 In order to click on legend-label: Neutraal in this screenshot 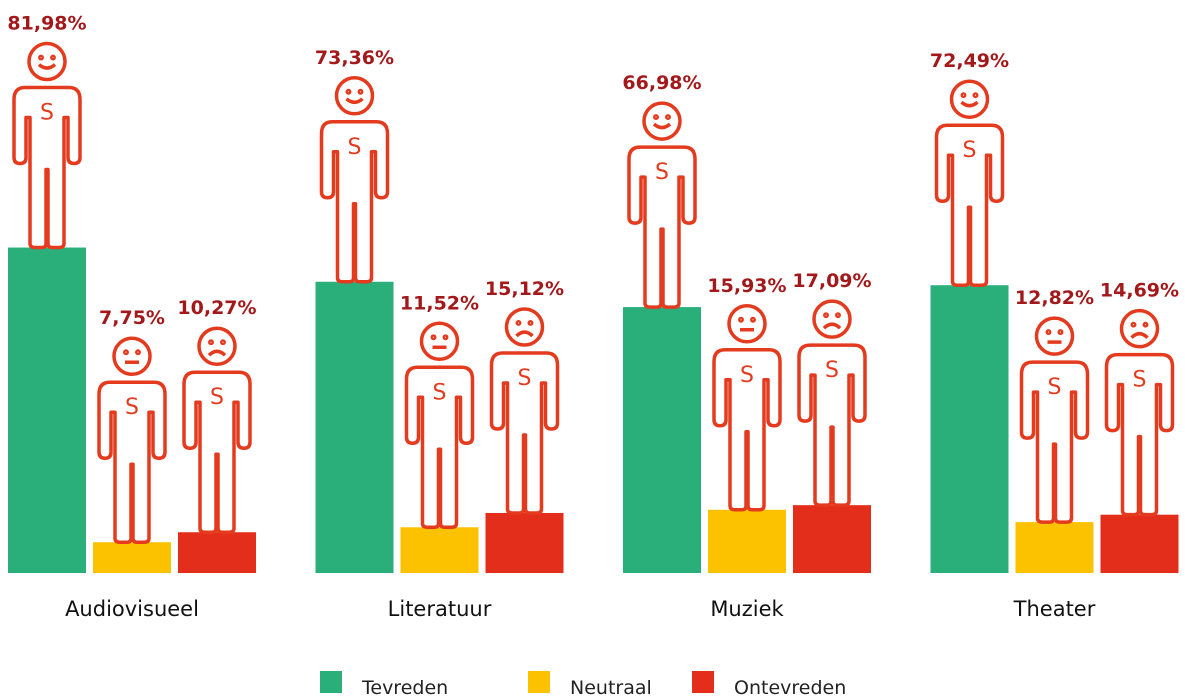, I will do `click(611, 688)`.